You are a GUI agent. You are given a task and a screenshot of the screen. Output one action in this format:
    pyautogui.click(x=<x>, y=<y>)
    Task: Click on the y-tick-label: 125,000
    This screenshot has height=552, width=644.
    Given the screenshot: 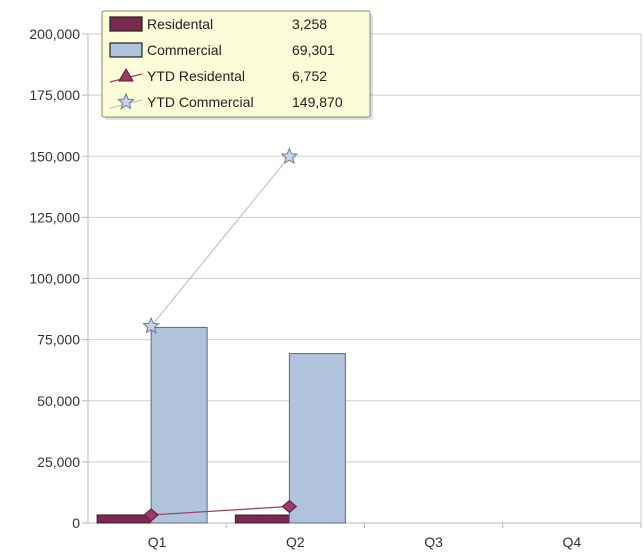 What is the action you would take?
    pyautogui.click(x=54, y=217)
    